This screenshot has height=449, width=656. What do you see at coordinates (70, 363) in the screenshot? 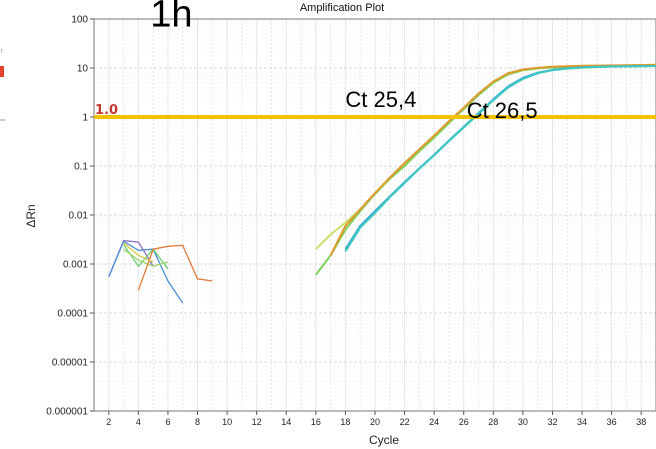
I see `y-tick-label: 0.00001` at bounding box center [70, 363].